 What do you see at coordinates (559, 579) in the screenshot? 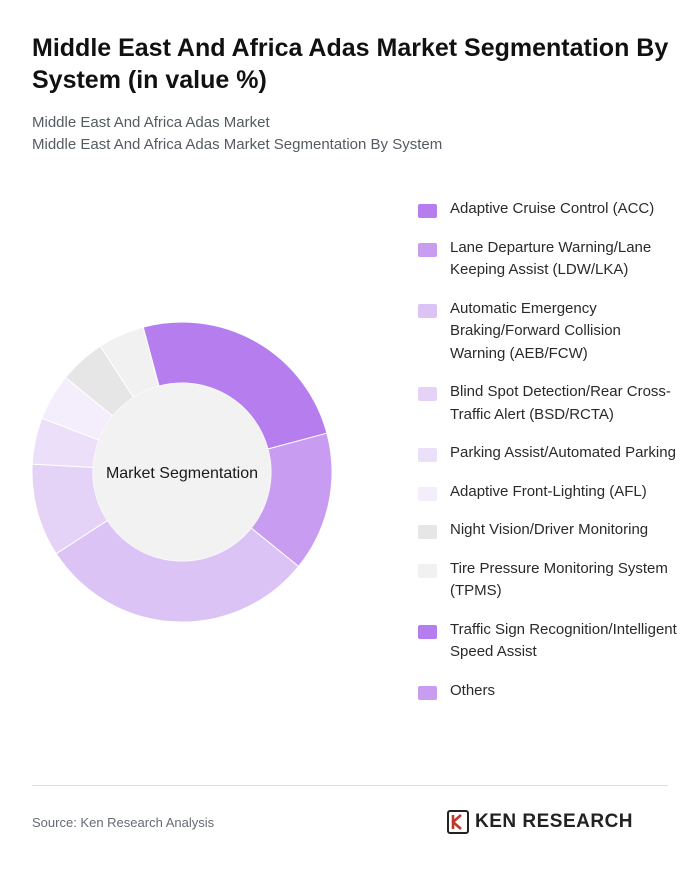
I see `legend-label: Tire Pressure Monitoring System (TPMS)` at bounding box center [559, 579].